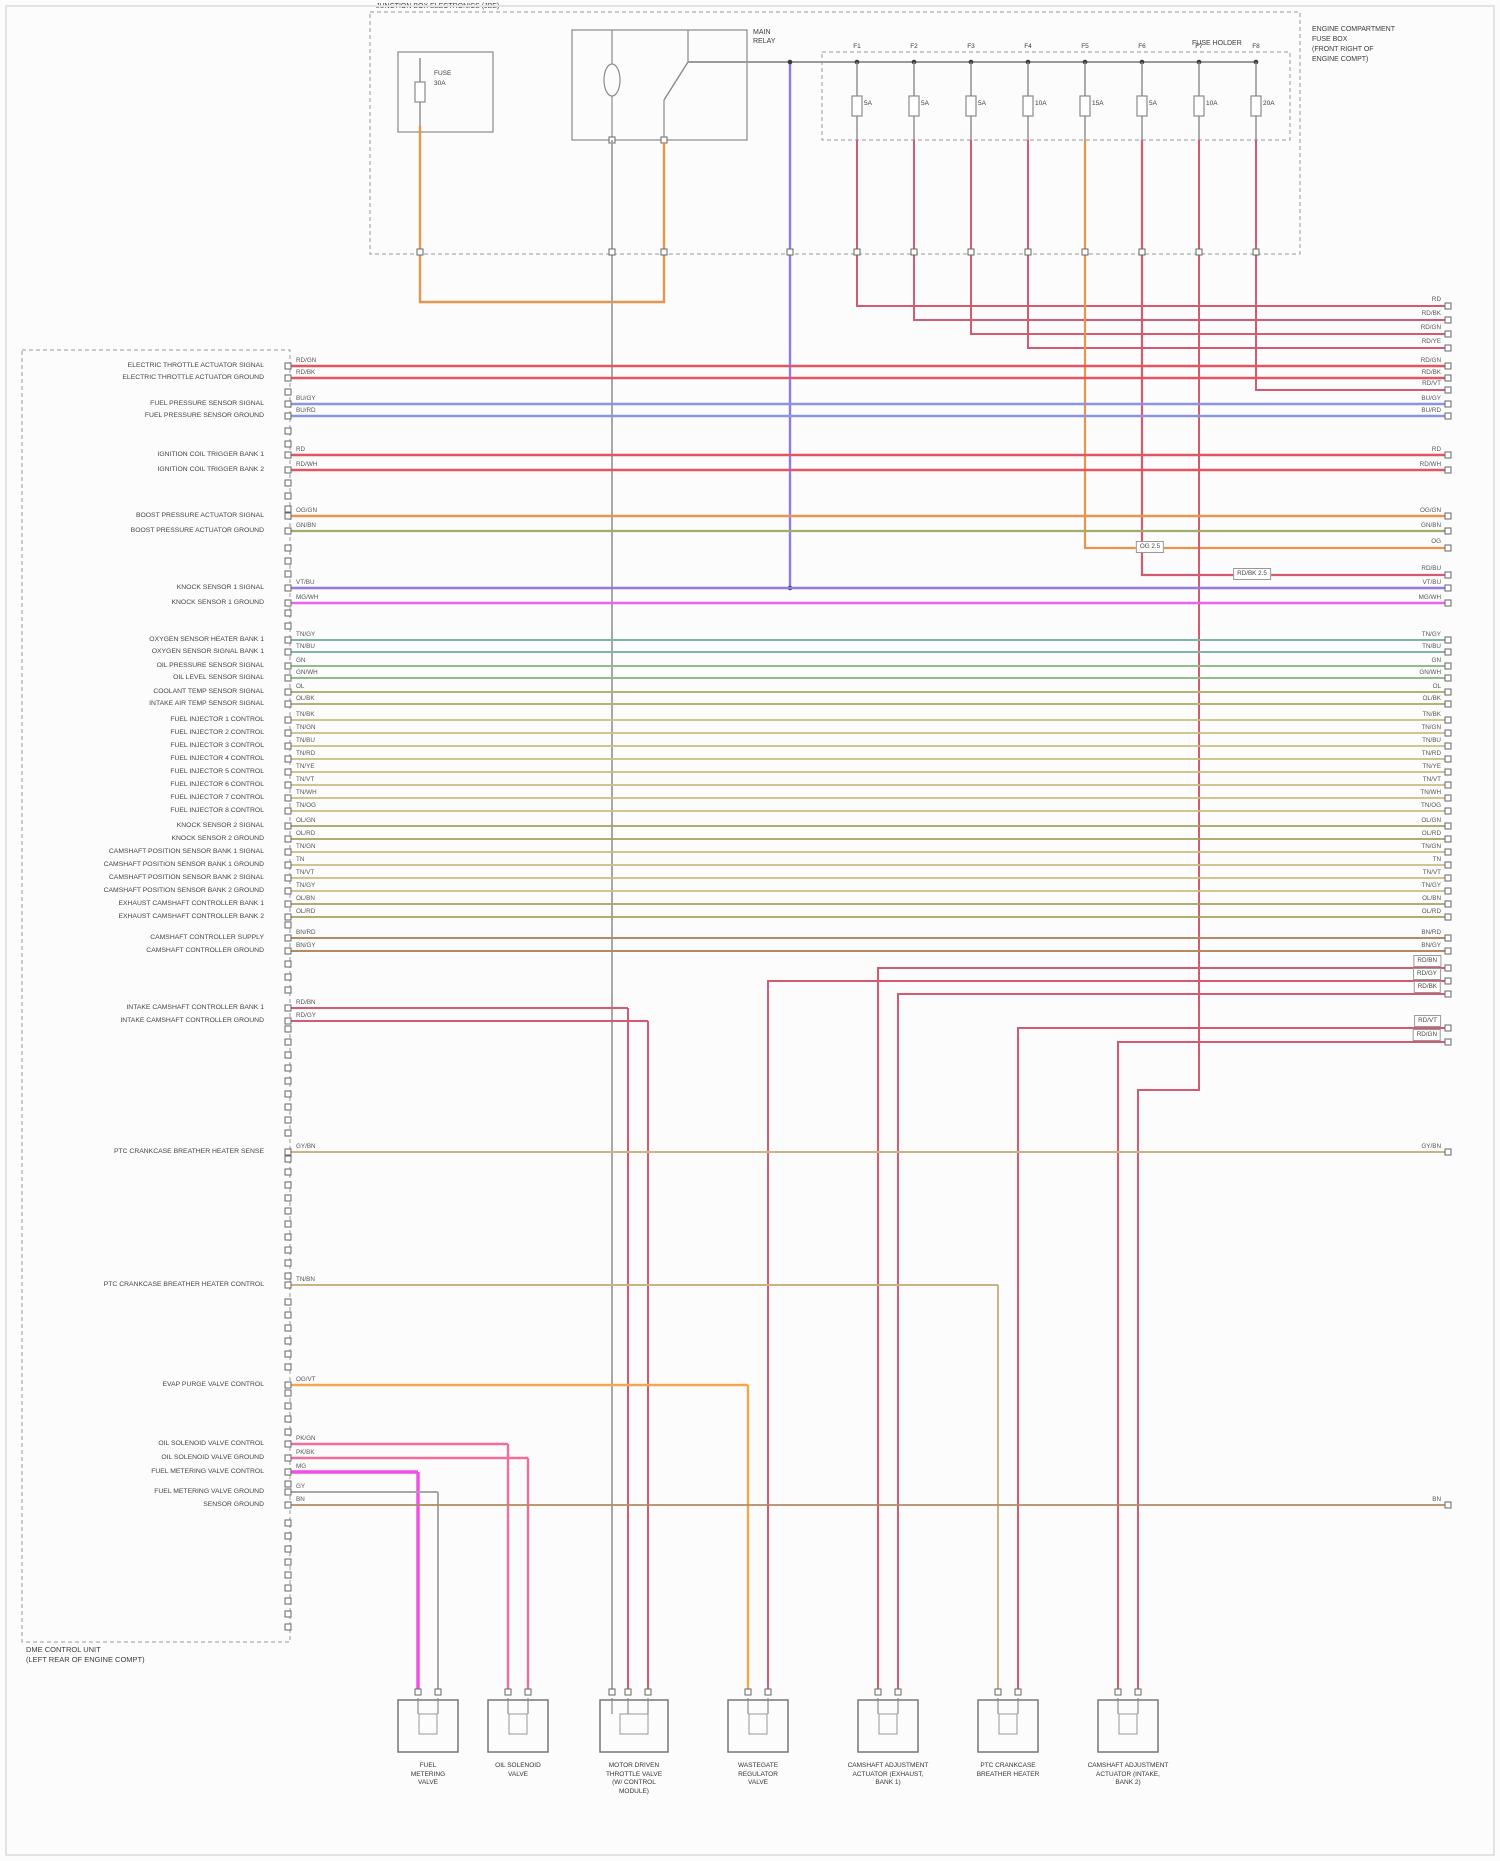 The image size is (1500, 1861). Describe the element at coordinates (420, 92) in the screenshot. I see `fuse-symbol` at that location.